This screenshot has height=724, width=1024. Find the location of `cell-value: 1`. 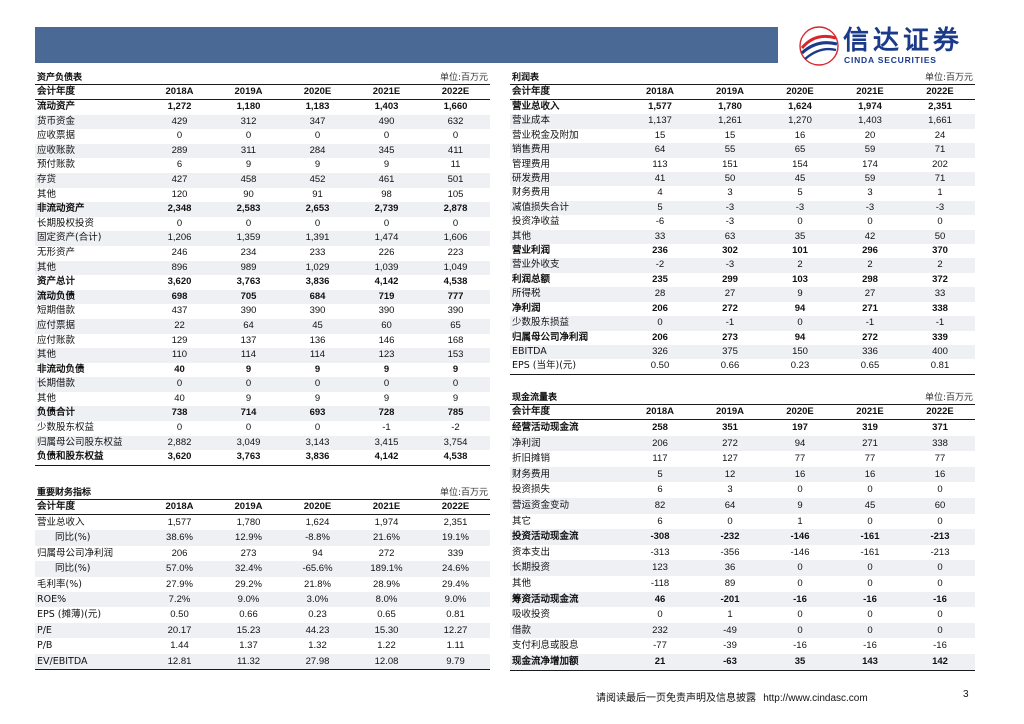

cell-value: 1 is located at coordinates (940, 193).